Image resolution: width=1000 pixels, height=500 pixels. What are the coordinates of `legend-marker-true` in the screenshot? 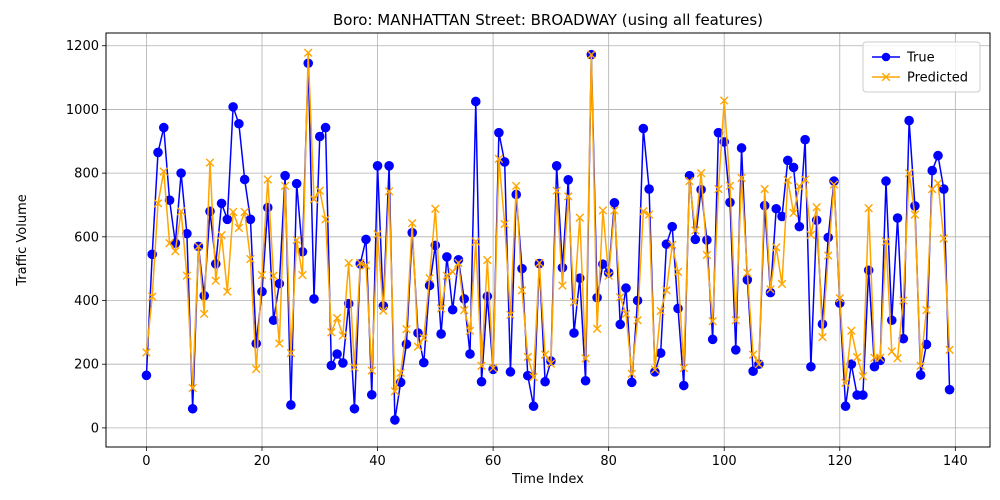 It's located at (886, 57).